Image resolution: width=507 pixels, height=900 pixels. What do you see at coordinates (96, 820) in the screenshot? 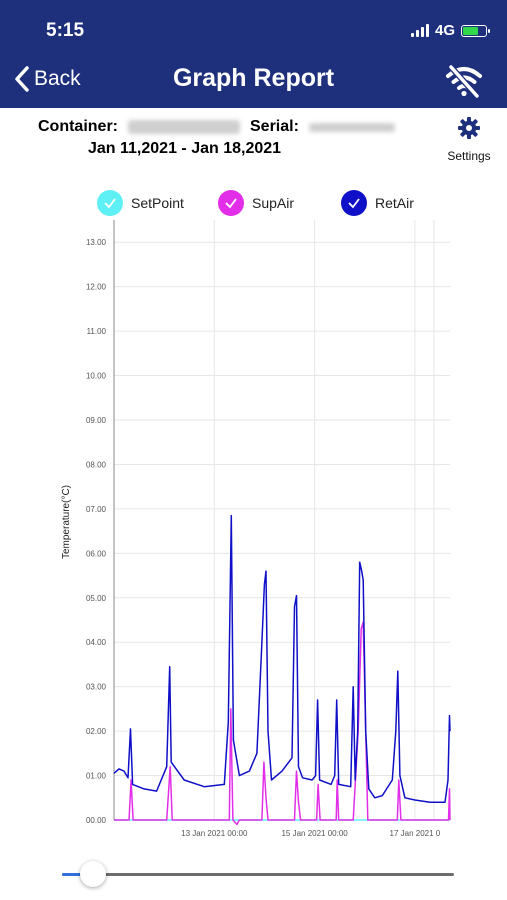
I see `y-tick-label: 00.00` at bounding box center [96, 820].